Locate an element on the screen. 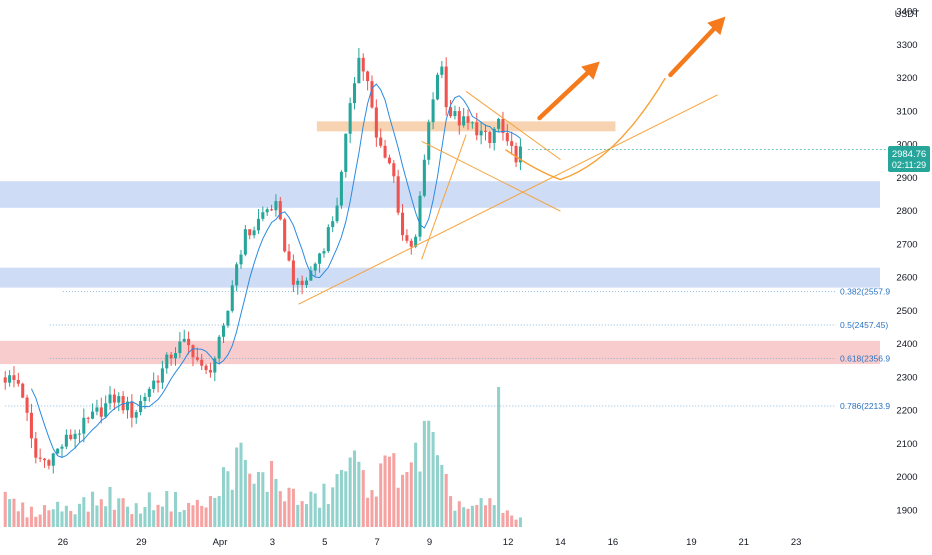  volume-layer is located at coordinates (262, 457).